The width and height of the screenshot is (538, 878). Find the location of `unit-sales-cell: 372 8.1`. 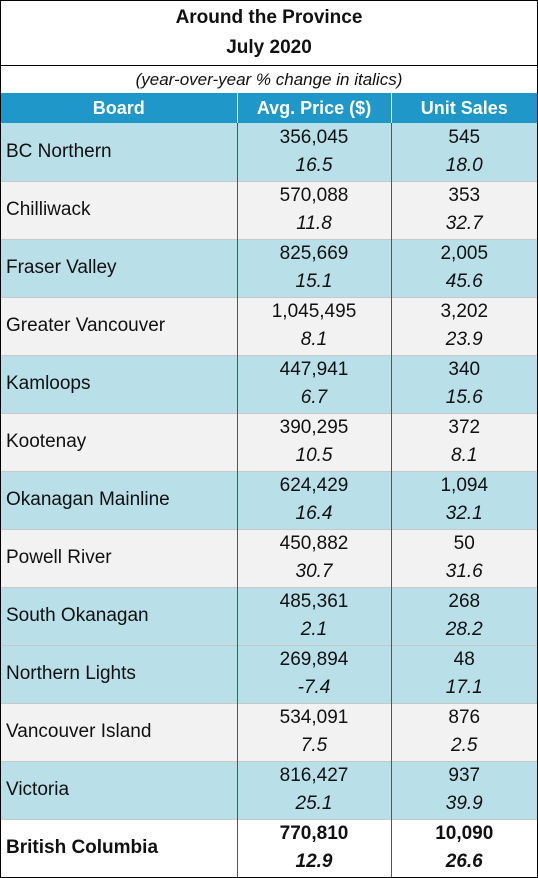

unit-sales-cell: 372 8.1 is located at coordinates (463, 441).